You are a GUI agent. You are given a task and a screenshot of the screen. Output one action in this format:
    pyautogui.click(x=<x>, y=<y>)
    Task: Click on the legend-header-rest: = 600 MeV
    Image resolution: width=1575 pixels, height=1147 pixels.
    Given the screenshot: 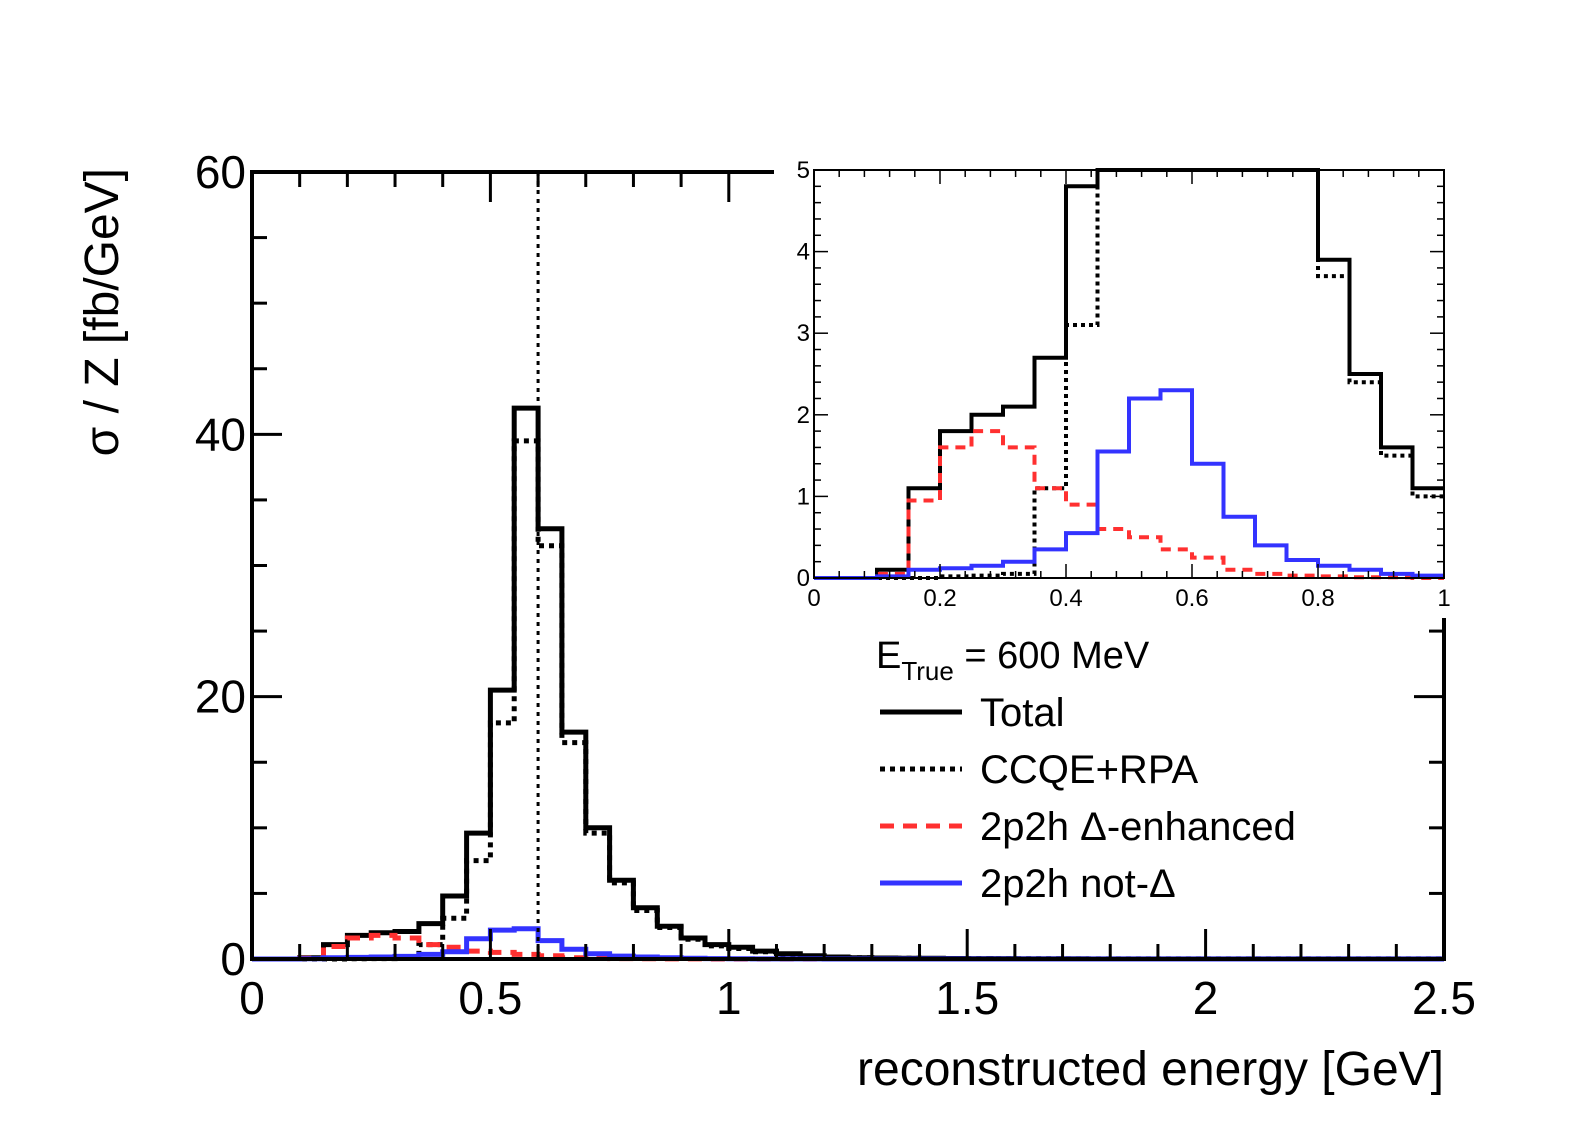 What is the action you would take?
    pyautogui.click(x=1052, y=656)
    